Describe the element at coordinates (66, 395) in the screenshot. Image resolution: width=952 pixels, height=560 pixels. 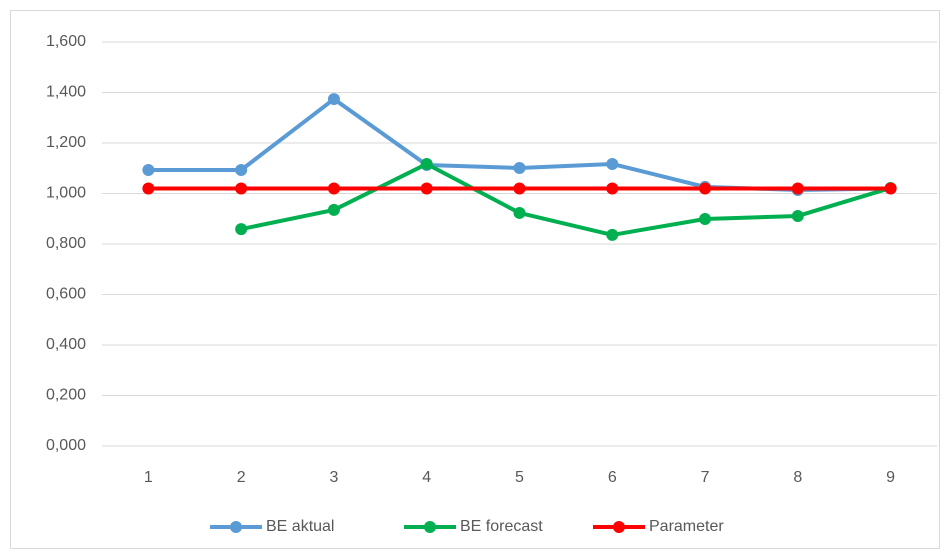
I see `y-tick-label: 0,200` at that location.